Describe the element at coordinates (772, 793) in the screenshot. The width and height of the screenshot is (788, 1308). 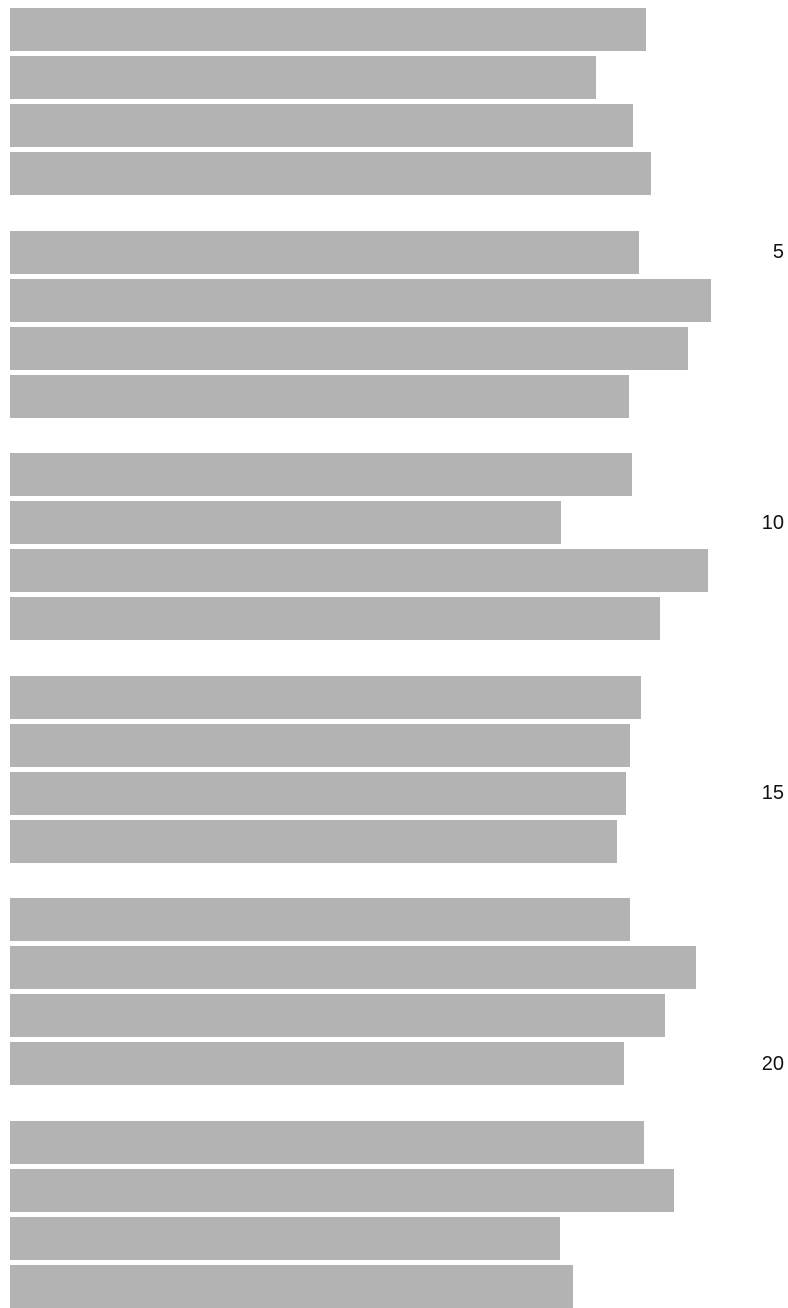
I see `line-number: 15` at that location.